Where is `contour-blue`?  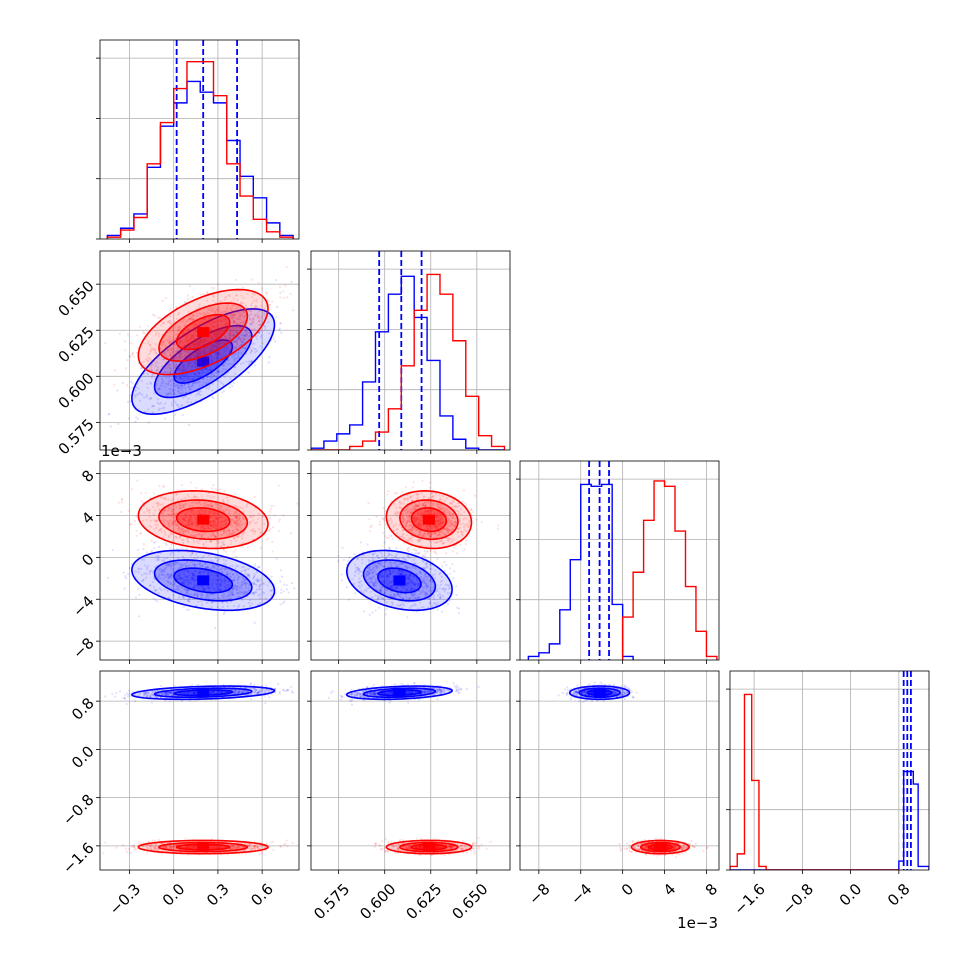
contour-blue is located at coordinates (203, 361).